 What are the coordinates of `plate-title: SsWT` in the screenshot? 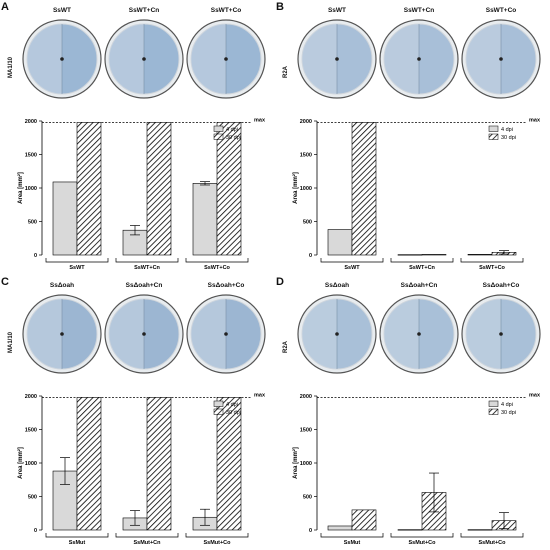 It's located at (337, 10).